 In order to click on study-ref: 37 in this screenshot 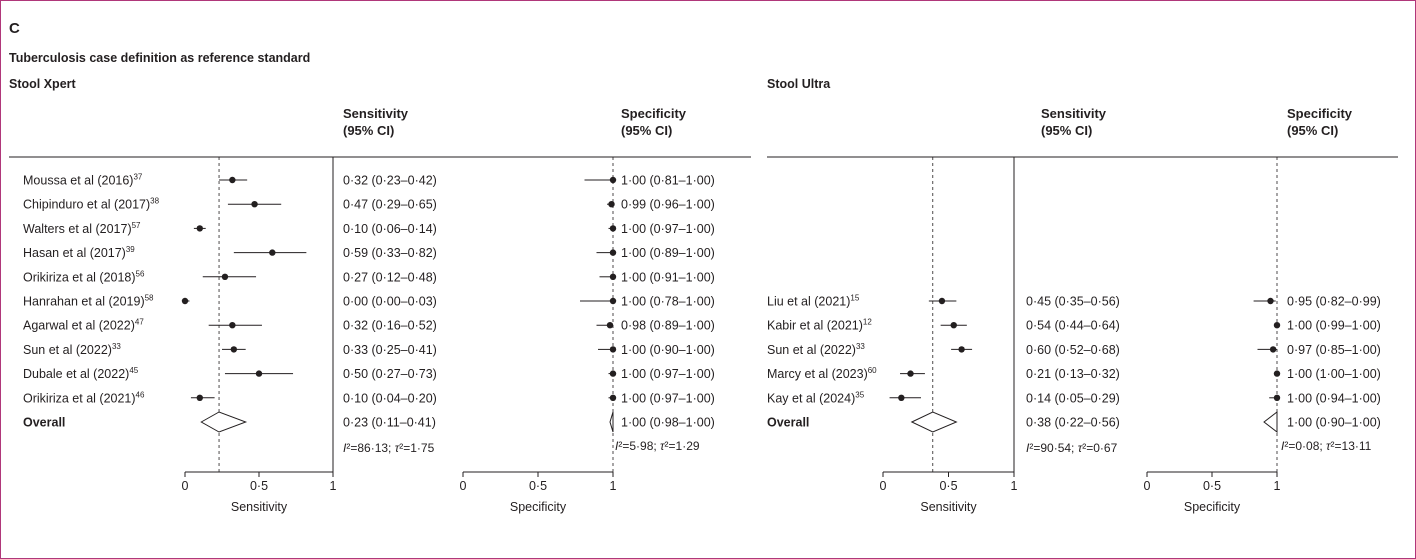, I will do `click(137, 177)`.